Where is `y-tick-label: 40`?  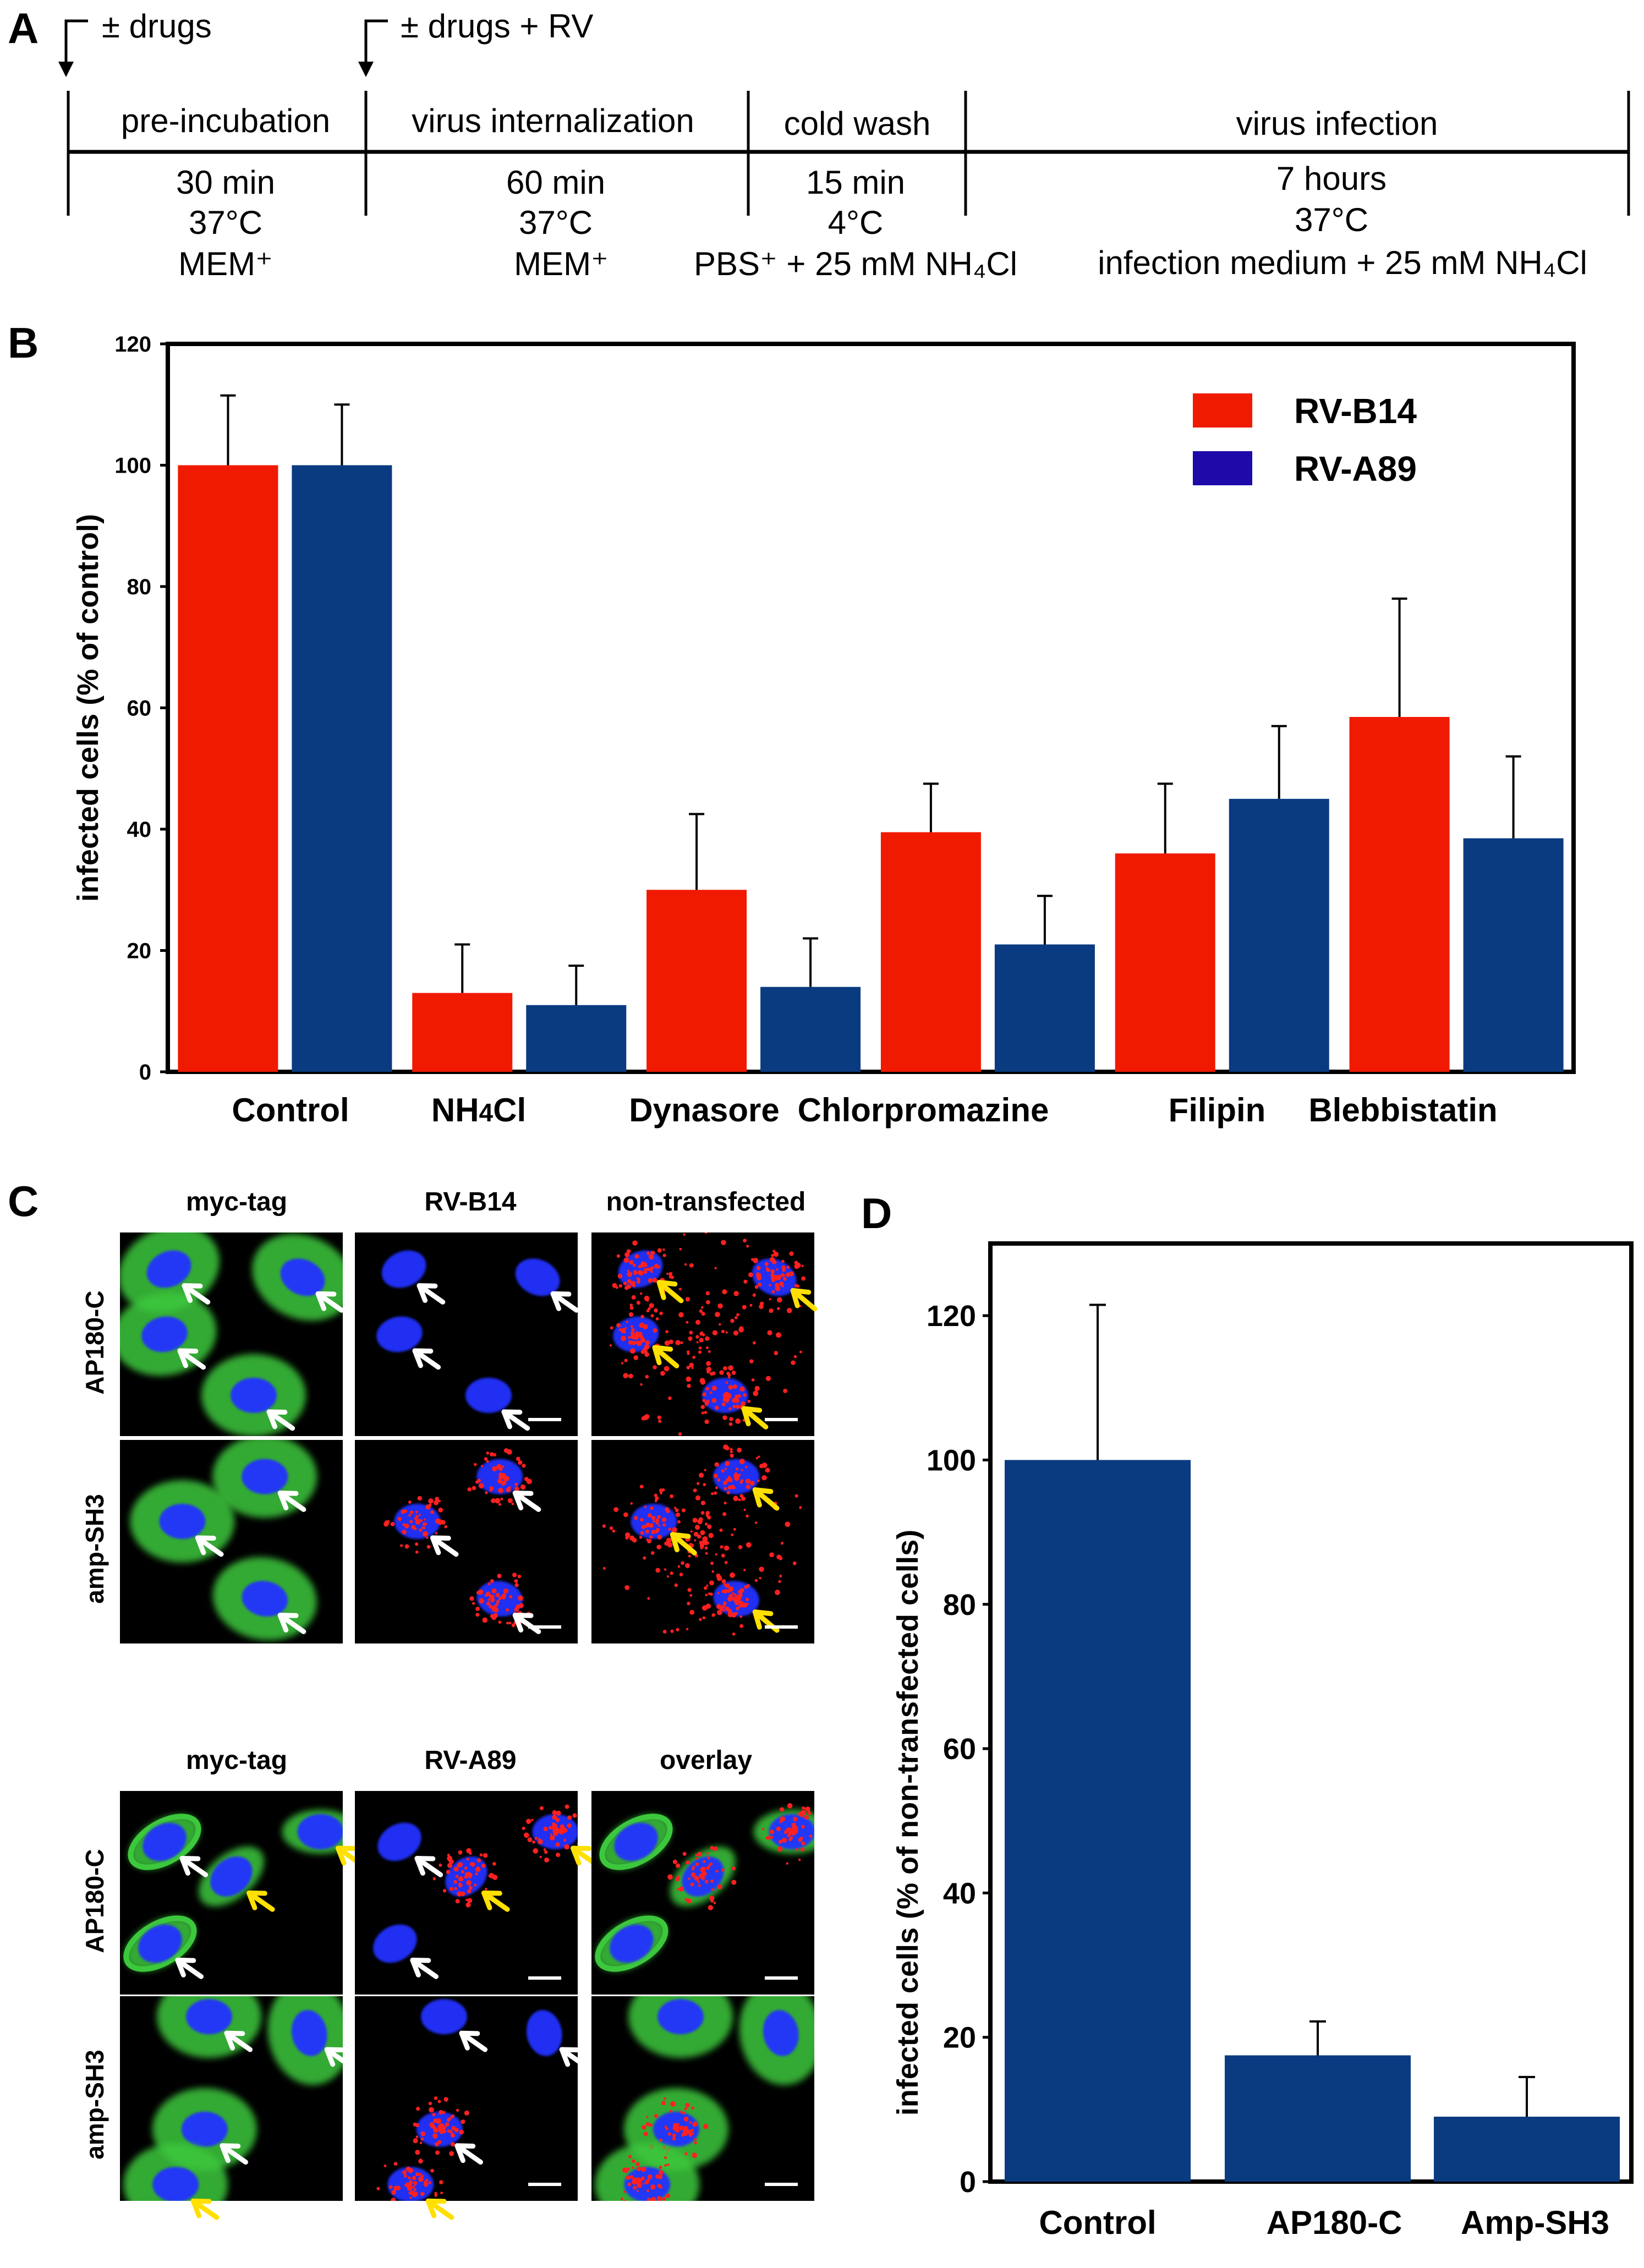 y-tick-label: 40 is located at coordinates (959, 1893).